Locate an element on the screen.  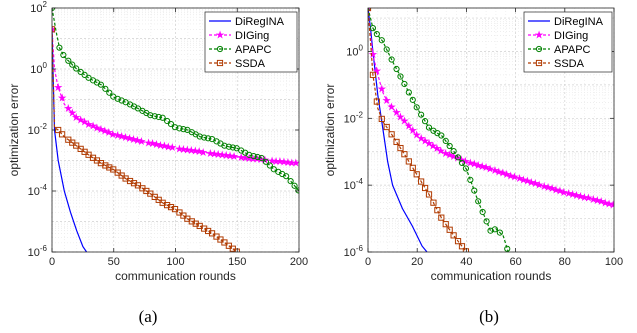
x-tick-label: 60 is located at coordinates (515, 262).